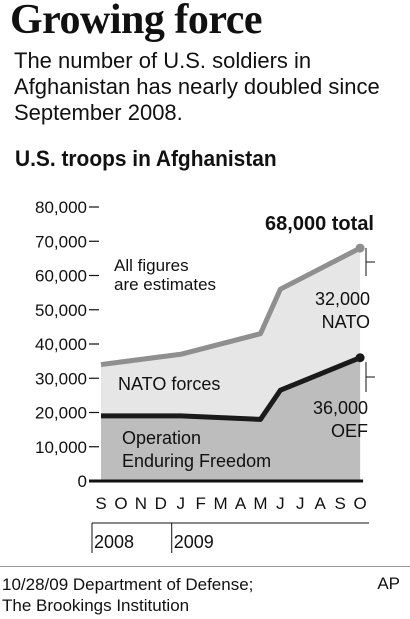 This screenshot has height=619, width=410. What do you see at coordinates (61, 207) in the screenshot?
I see `y-tick-label: 80,000` at bounding box center [61, 207].